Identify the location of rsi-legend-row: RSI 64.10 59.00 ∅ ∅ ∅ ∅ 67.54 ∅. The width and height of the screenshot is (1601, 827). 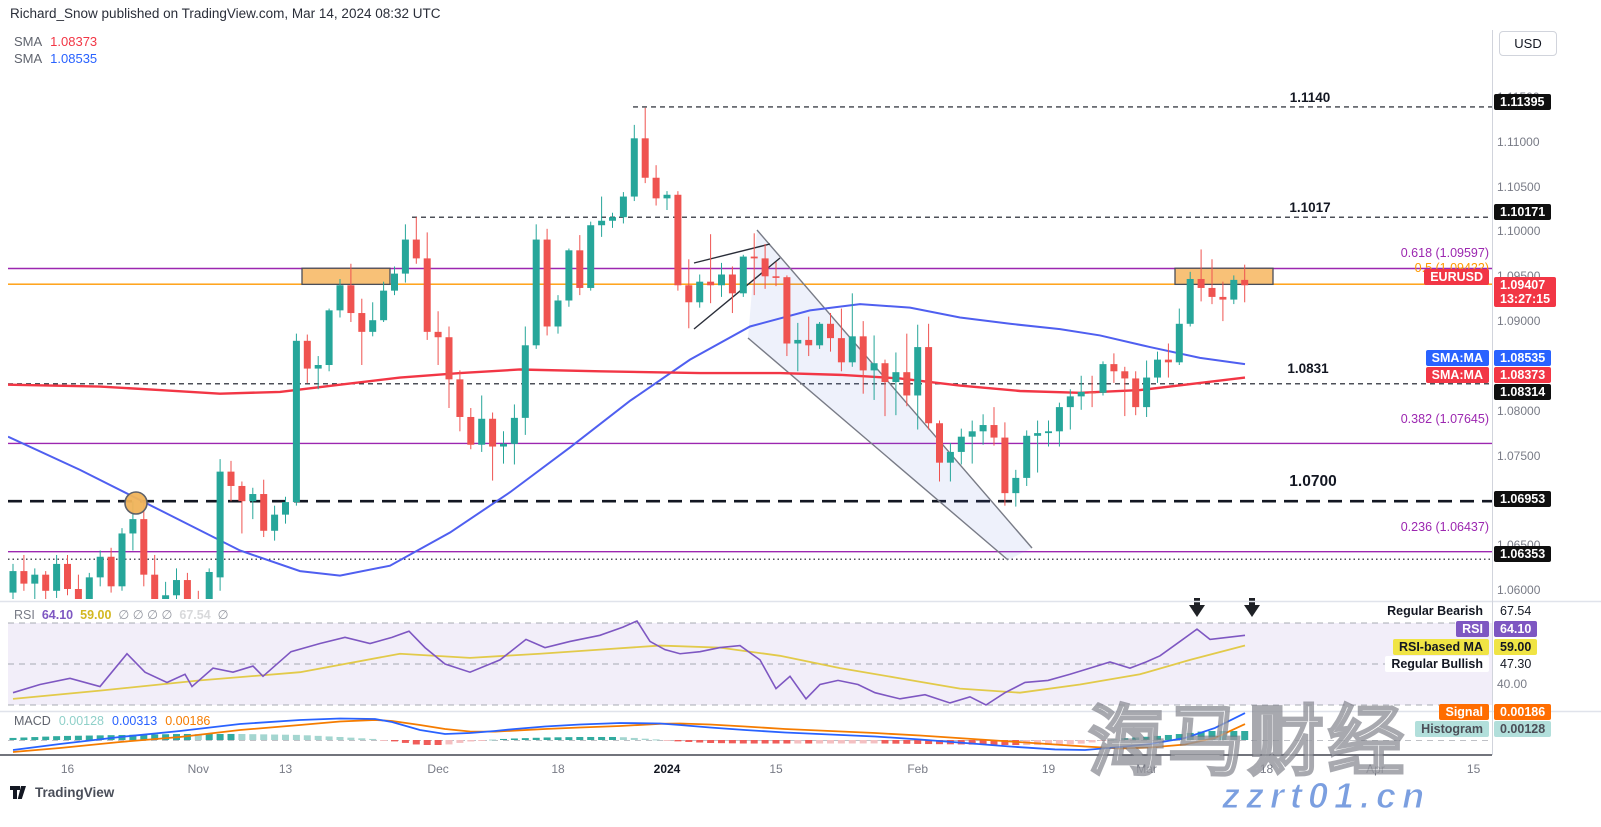
(125, 614).